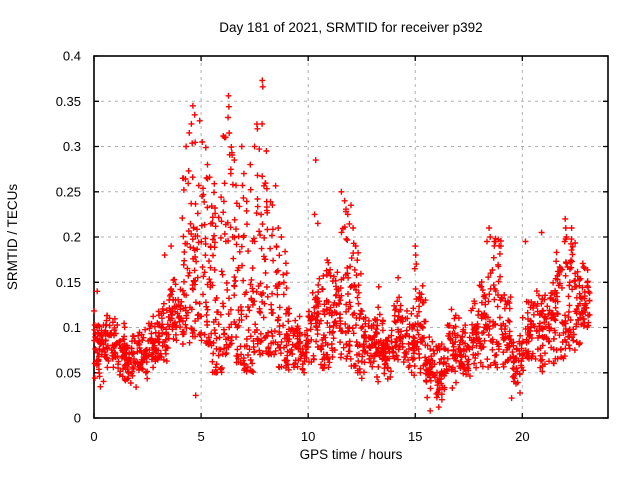 The height and width of the screenshot is (480, 640). Describe the element at coordinates (522, 436) in the screenshot. I see `x-tick-label: 20` at that location.